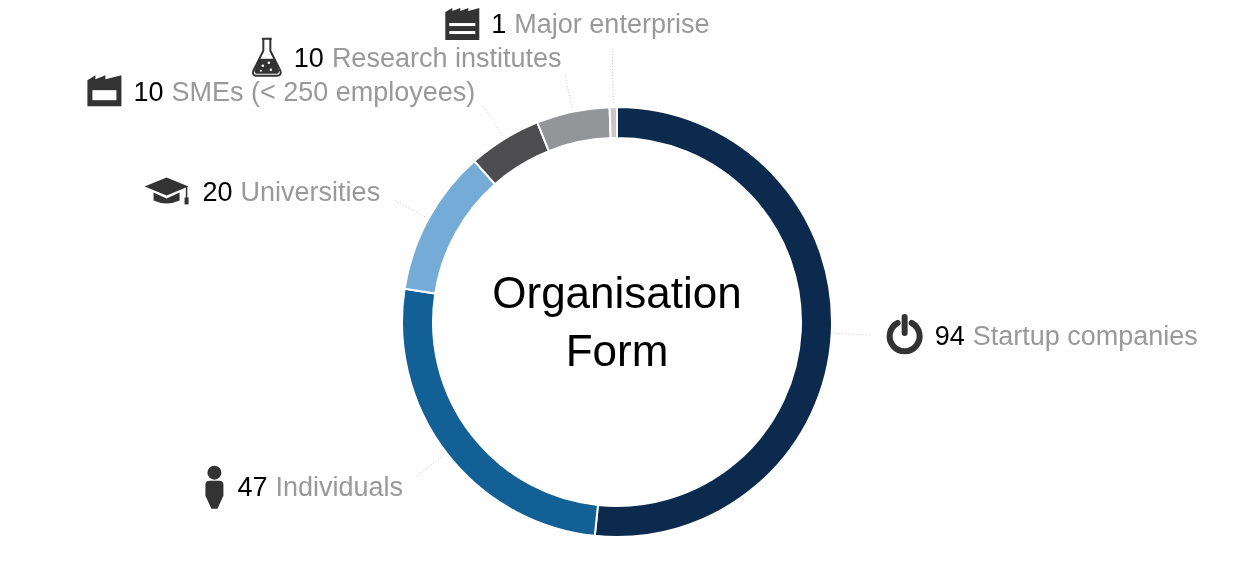 This screenshot has width=1239, height=567. What do you see at coordinates (310, 192) in the screenshot?
I see `slice-label: Universities` at bounding box center [310, 192].